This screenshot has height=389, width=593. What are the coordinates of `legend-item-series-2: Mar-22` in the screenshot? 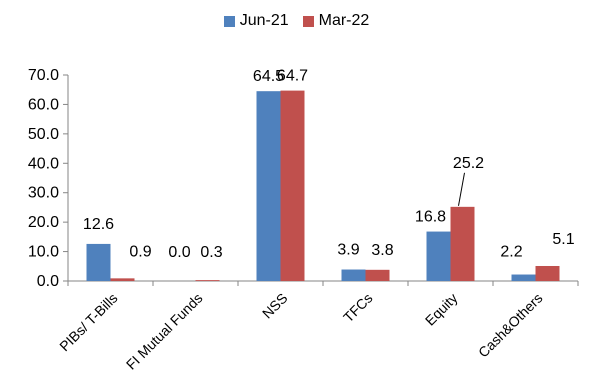 It's located at (336, 21).